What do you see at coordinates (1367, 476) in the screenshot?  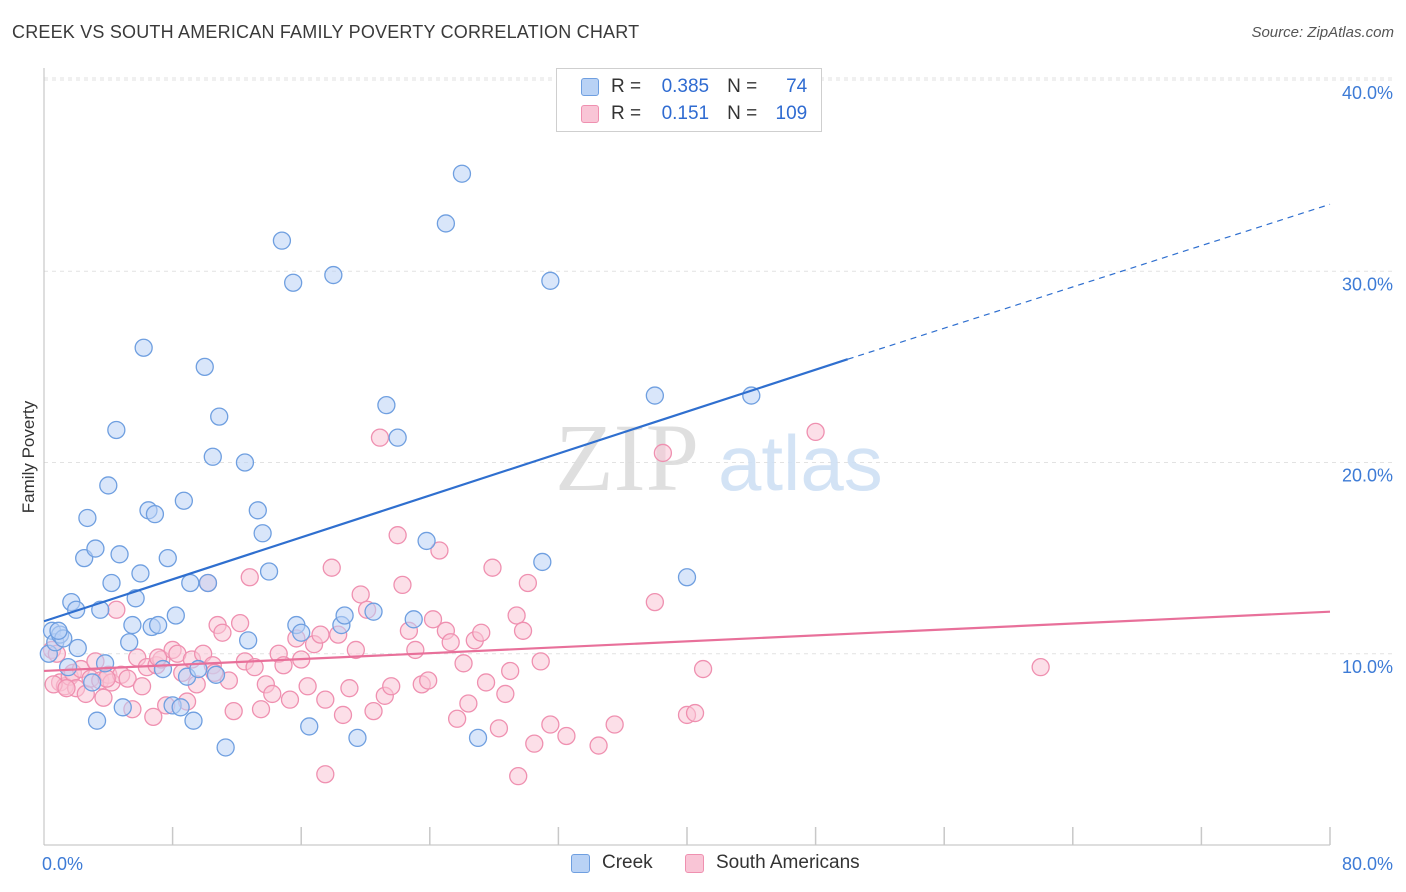 I see `y-tick-label: 20.0%` at bounding box center [1367, 476].